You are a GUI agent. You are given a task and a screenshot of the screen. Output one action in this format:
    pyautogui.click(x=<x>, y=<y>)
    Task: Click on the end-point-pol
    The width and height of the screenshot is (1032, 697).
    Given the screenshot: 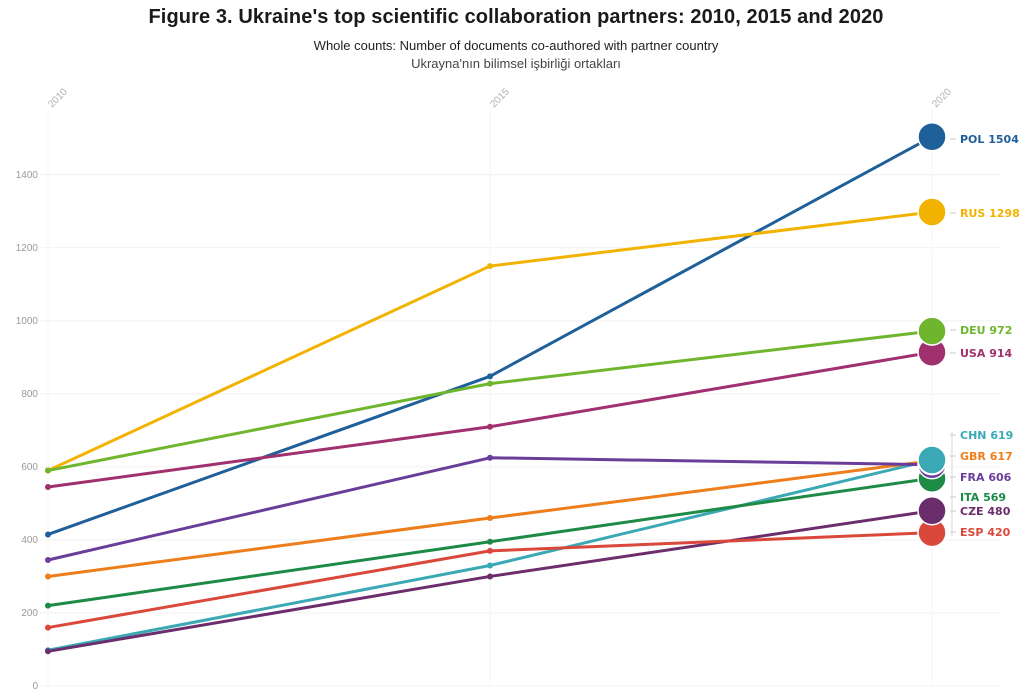 What is the action you would take?
    pyautogui.click(x=932, y=137)
    